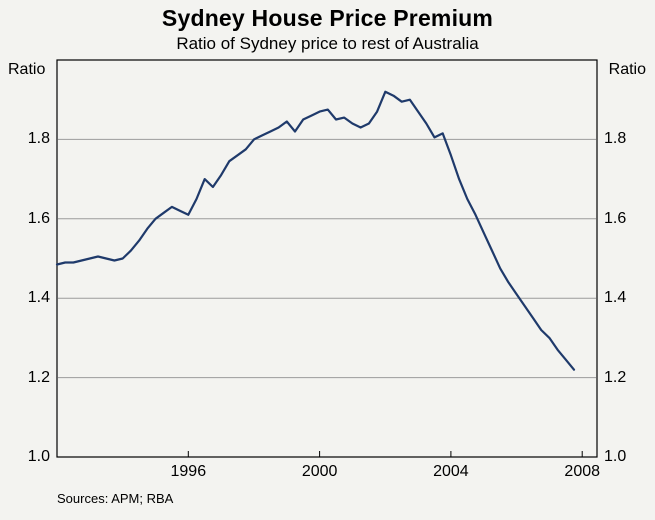 This screenshot has height=520, width=655. Describe the element at coordinates (38, 377) in the screenshot. I see `y-tick-label-left: 1.2` at that location.